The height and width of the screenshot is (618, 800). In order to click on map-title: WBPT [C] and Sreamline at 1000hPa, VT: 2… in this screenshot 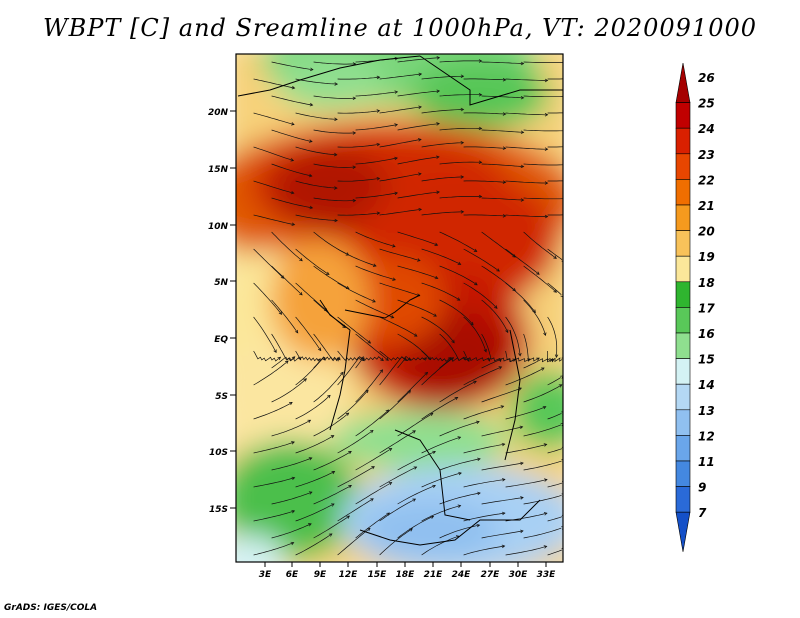, I will do `click(400, 28)`.